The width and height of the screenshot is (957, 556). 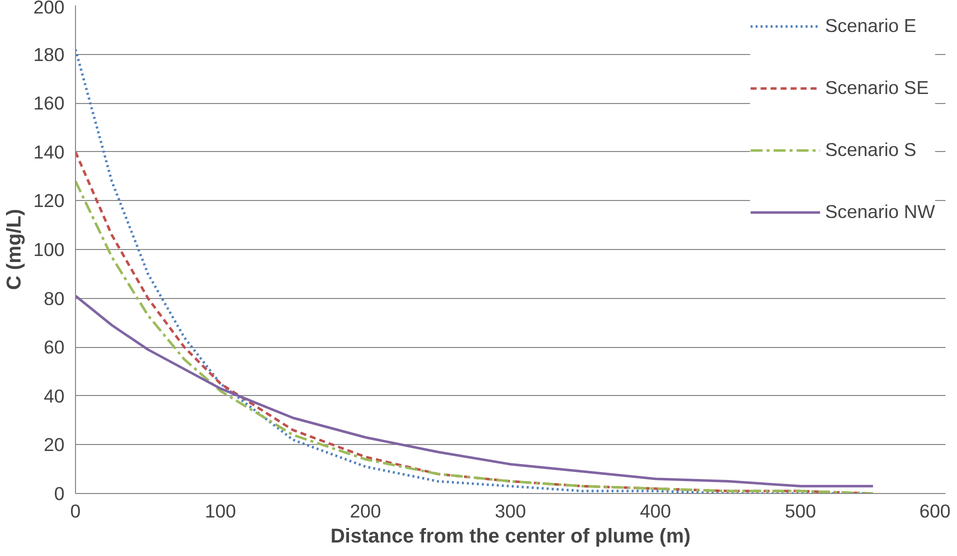 What do you see at coordinates (220, 511) in the screenshot?
I see `x-tick-label: 100` at bounding box center [220, 511].